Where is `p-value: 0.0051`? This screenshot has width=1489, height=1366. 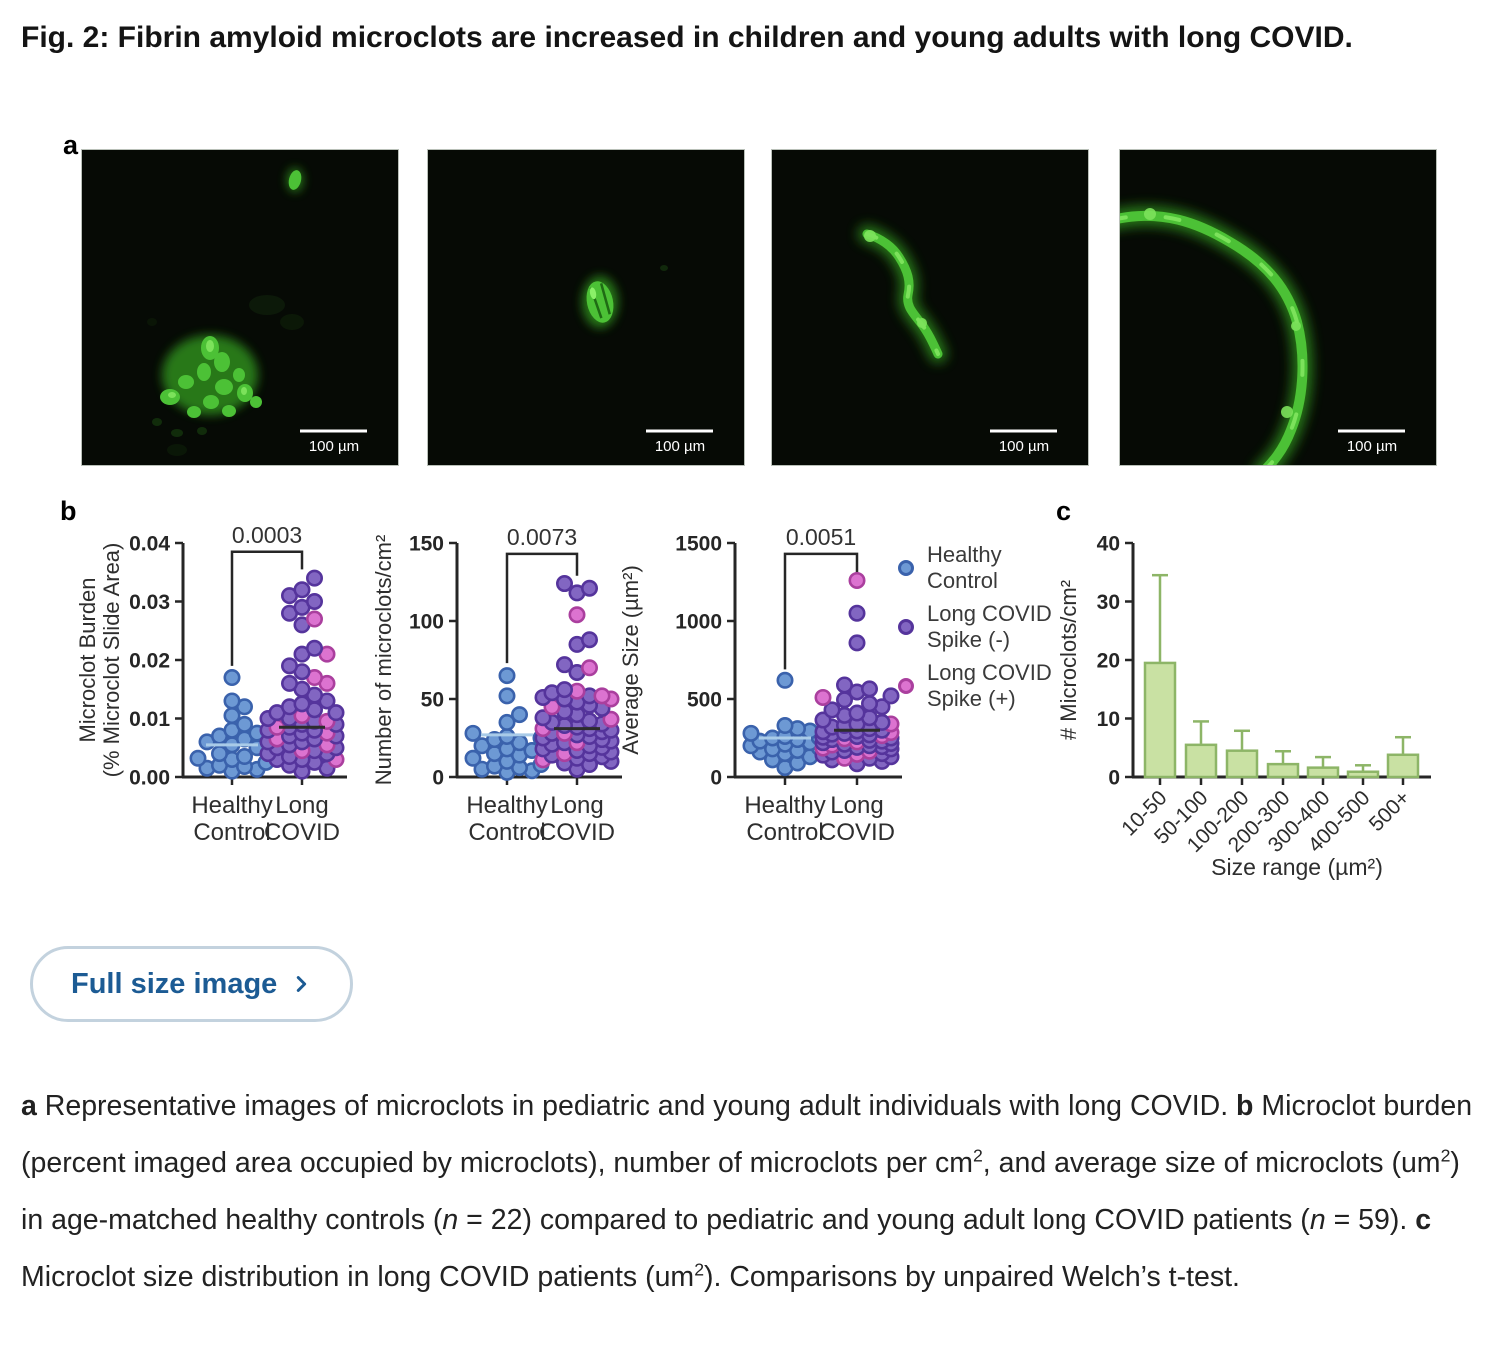
p-value: 0.0051 is located at coordinates (821, 537).